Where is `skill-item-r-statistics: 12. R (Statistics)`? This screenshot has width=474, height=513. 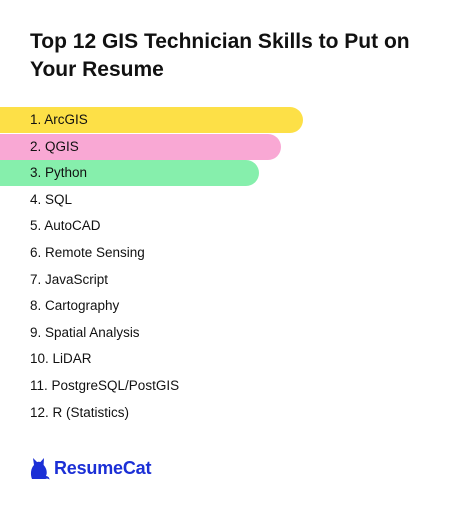 skill-item-r-statistics: 12. R (Statistics) is located at coordinates (237, 413).